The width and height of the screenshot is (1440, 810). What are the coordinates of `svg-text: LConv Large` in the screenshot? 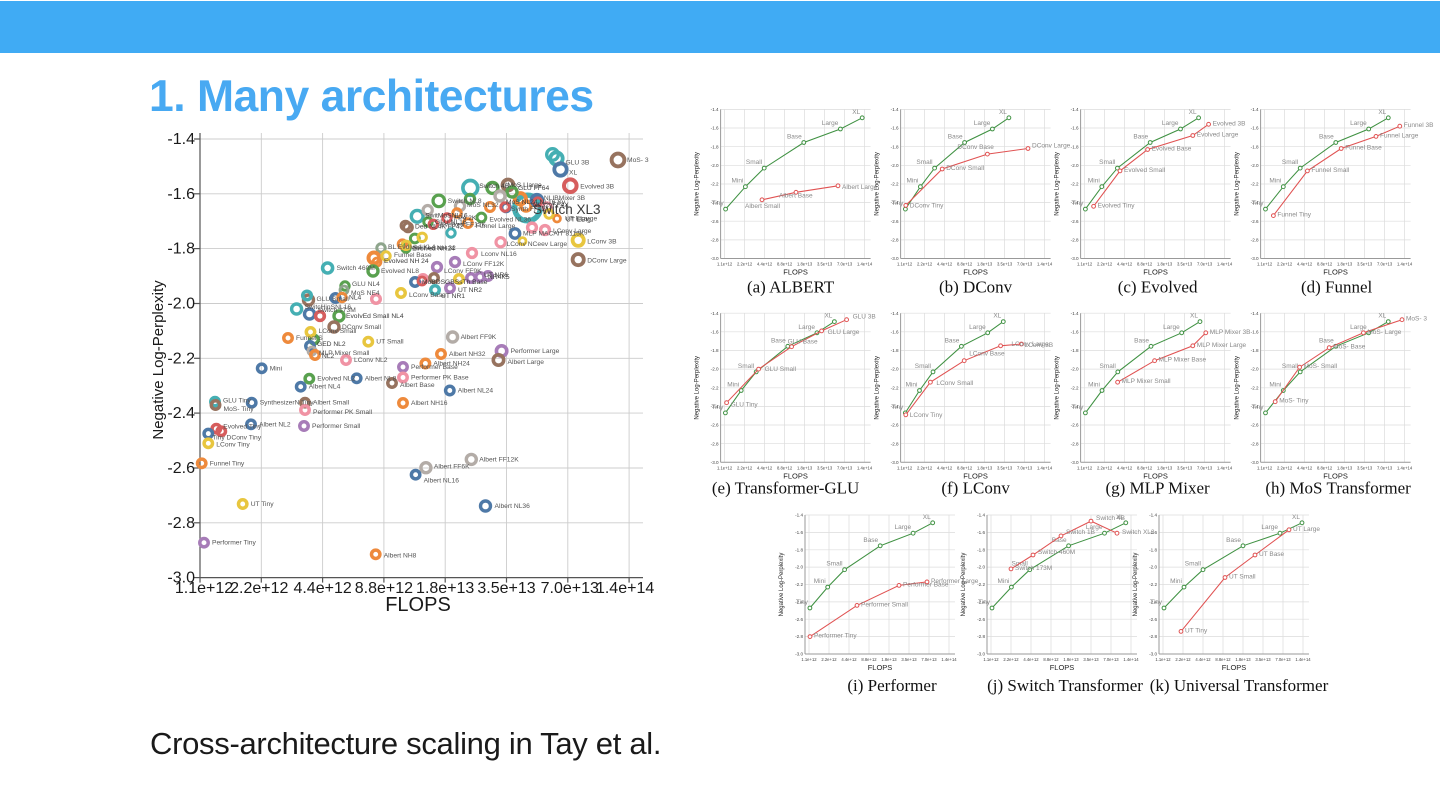 It's located at (1030, 344).